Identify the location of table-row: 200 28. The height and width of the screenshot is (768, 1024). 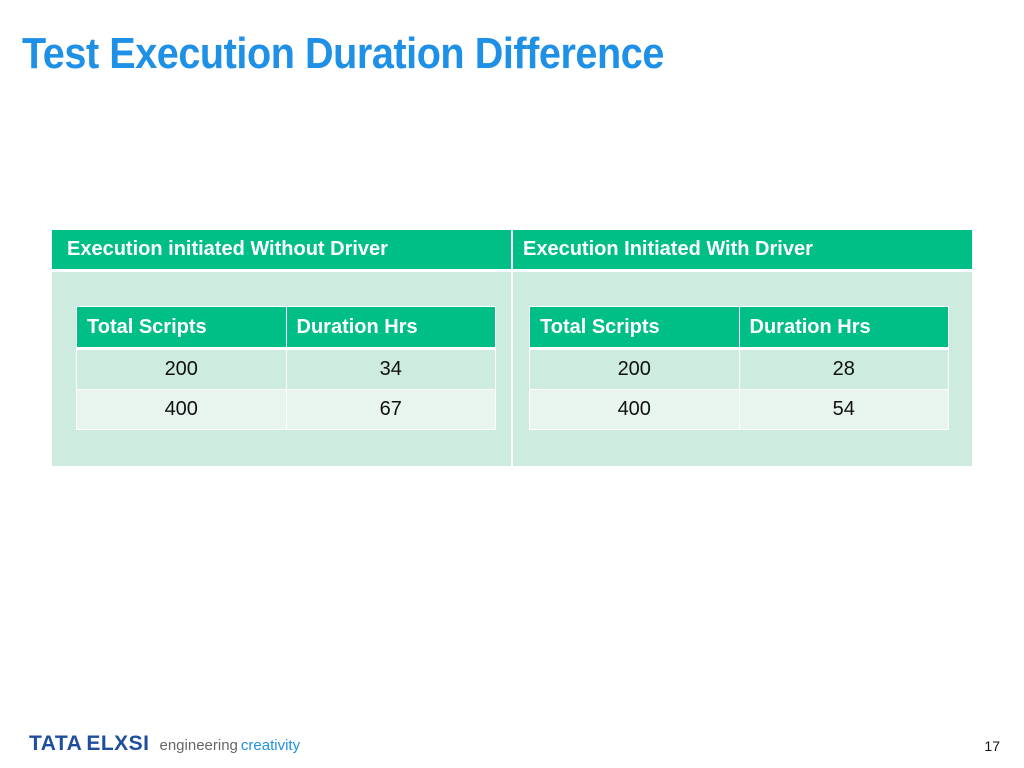
(739, 369).